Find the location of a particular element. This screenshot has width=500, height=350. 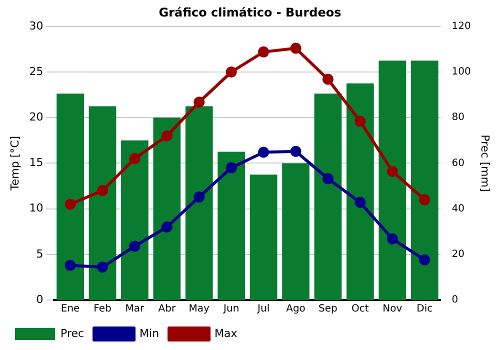

y-tick-label: 5 is located at coordinates (40, 253).